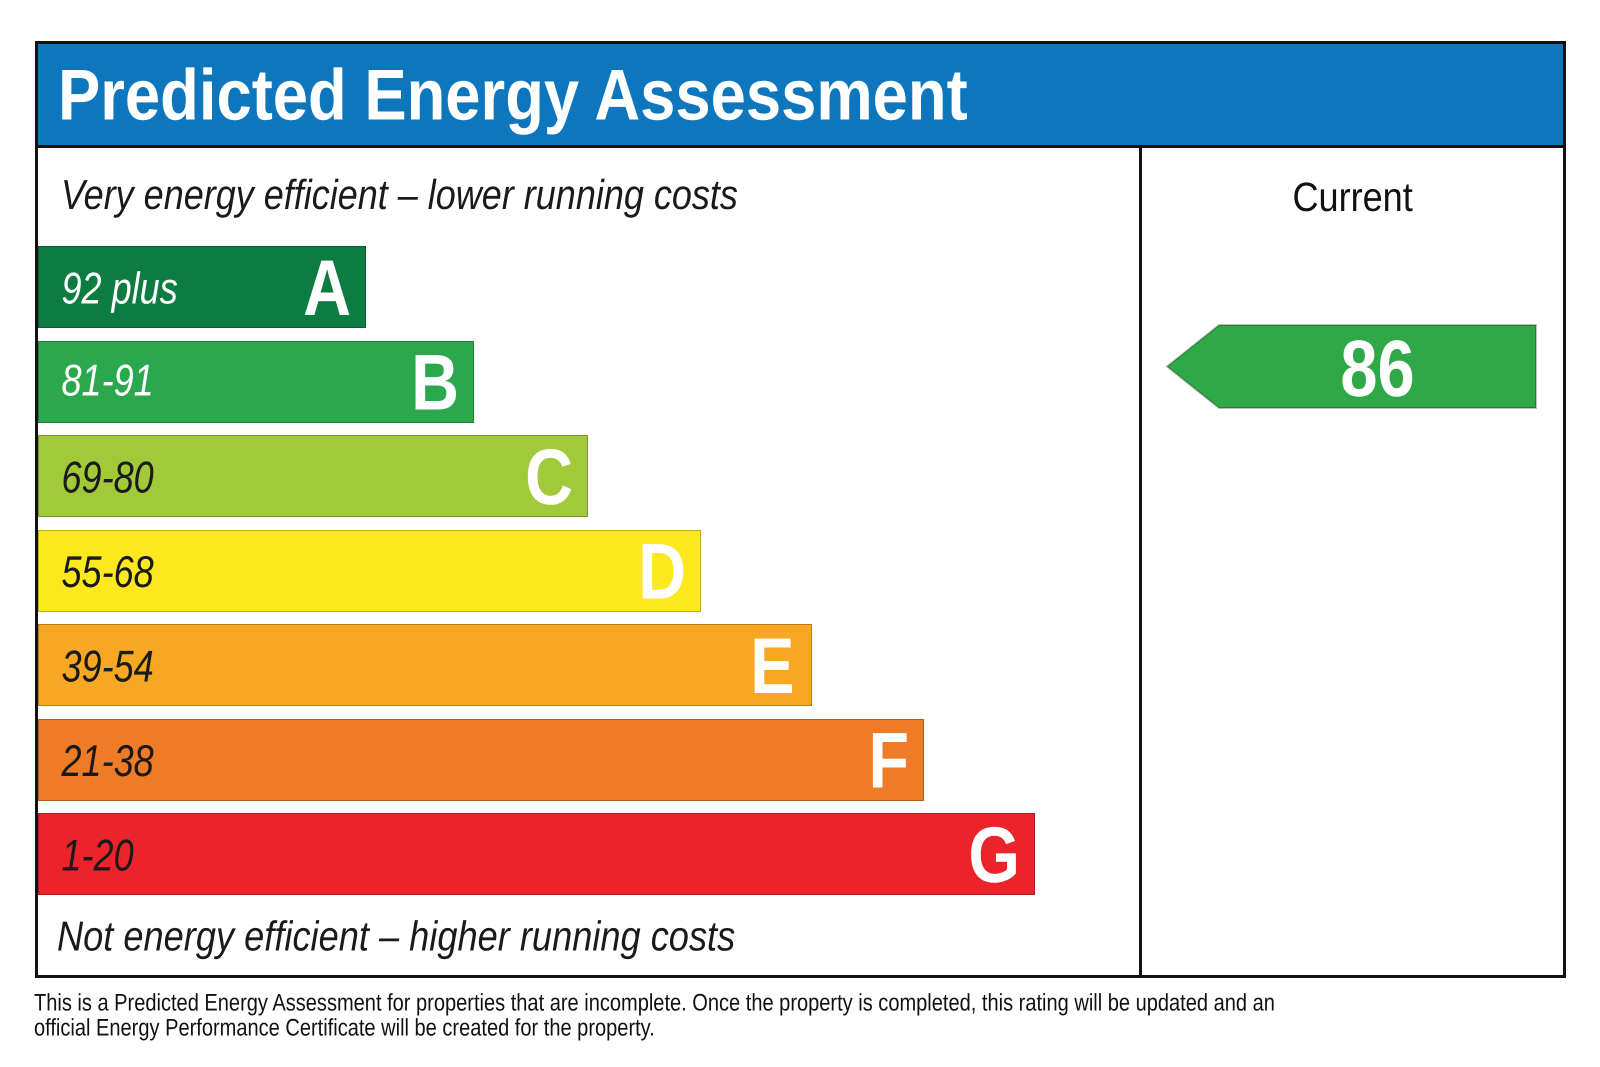  I want to click on svg-text: B, so click(435, 381).